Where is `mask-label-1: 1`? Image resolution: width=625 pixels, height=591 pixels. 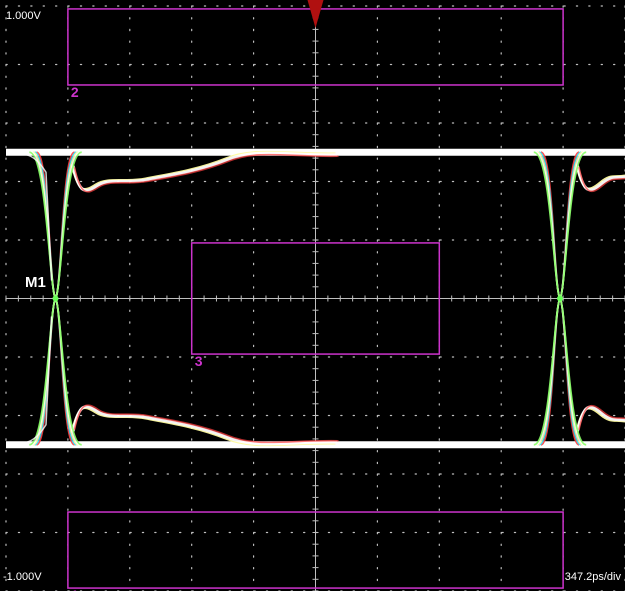 mask-label-1: 1 is located at coordinates (75, 589).